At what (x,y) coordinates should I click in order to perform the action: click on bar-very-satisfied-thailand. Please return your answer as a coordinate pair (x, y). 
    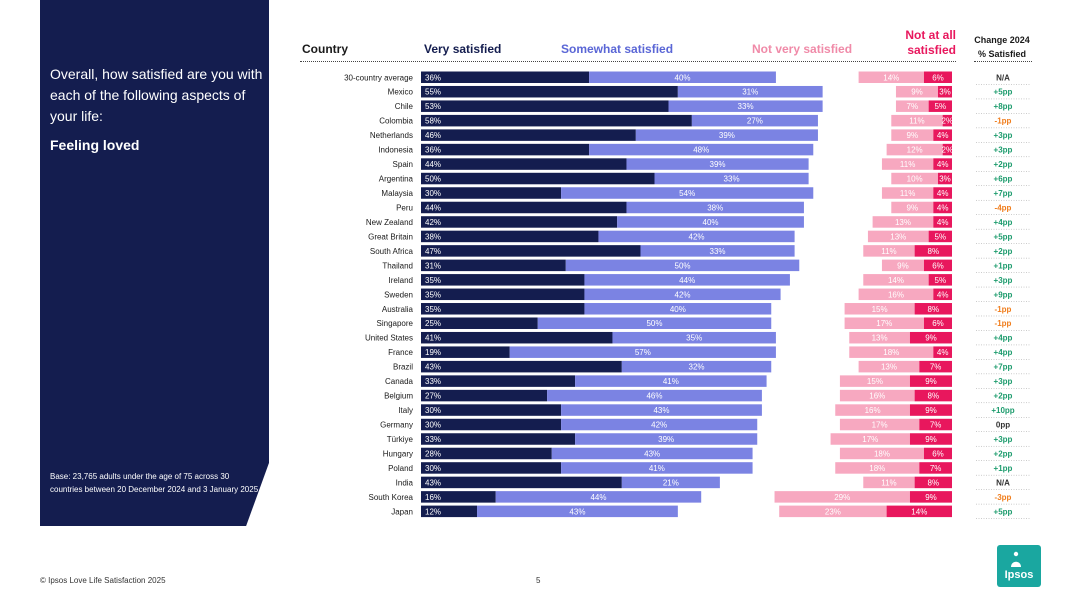
    Looking at the image, I should click on (493, 265).